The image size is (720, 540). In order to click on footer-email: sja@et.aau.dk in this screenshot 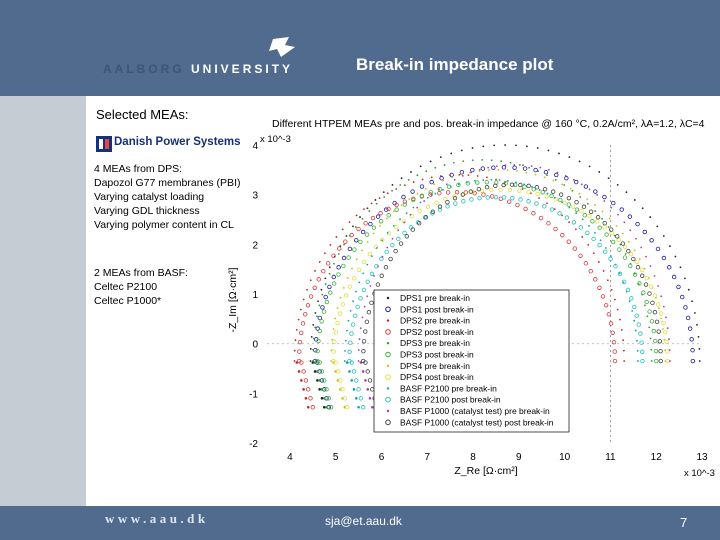, I will do `click(363, 521)`.